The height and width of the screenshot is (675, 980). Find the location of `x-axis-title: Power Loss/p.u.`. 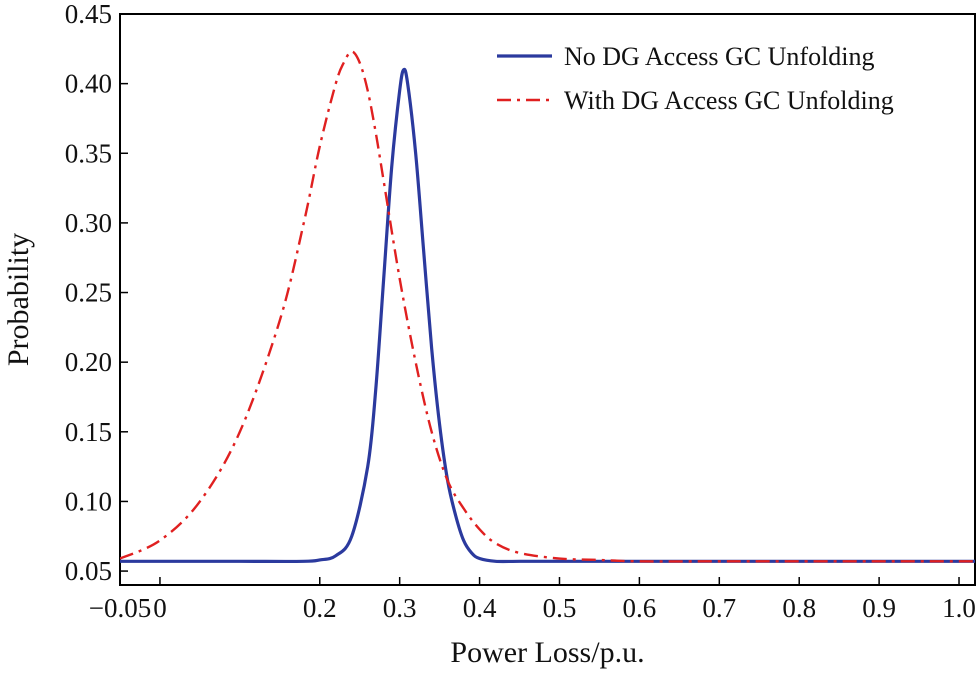

x-axis-title: Power Loss/p.u. is located at coordinates (547, 652).